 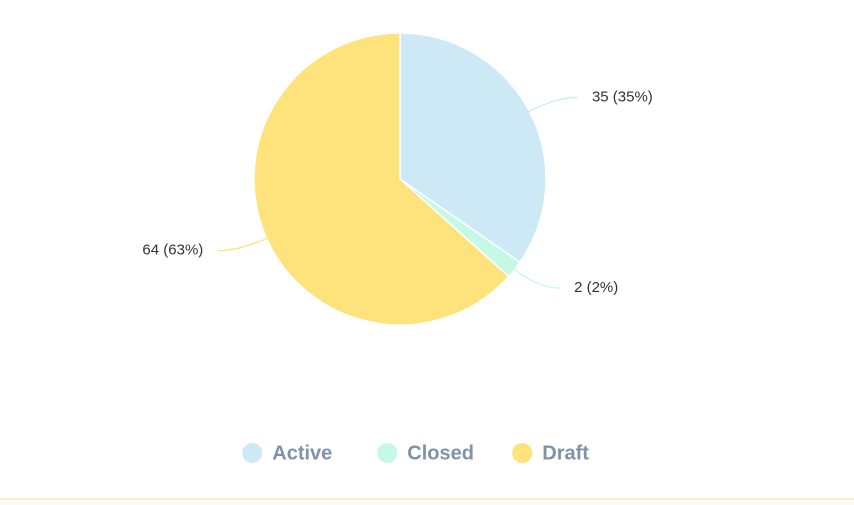 I want to click on legend-label: Active, so click(x=302, y=453).